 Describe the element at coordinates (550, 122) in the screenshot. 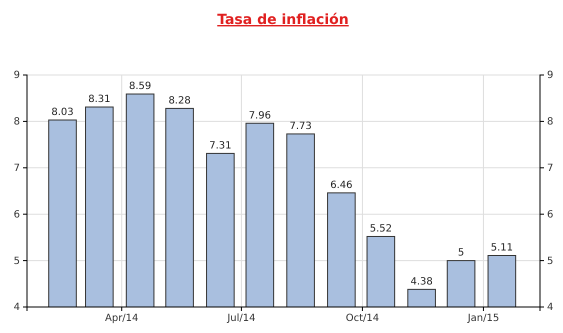

I see `y2-tick-label: 8` at that location.